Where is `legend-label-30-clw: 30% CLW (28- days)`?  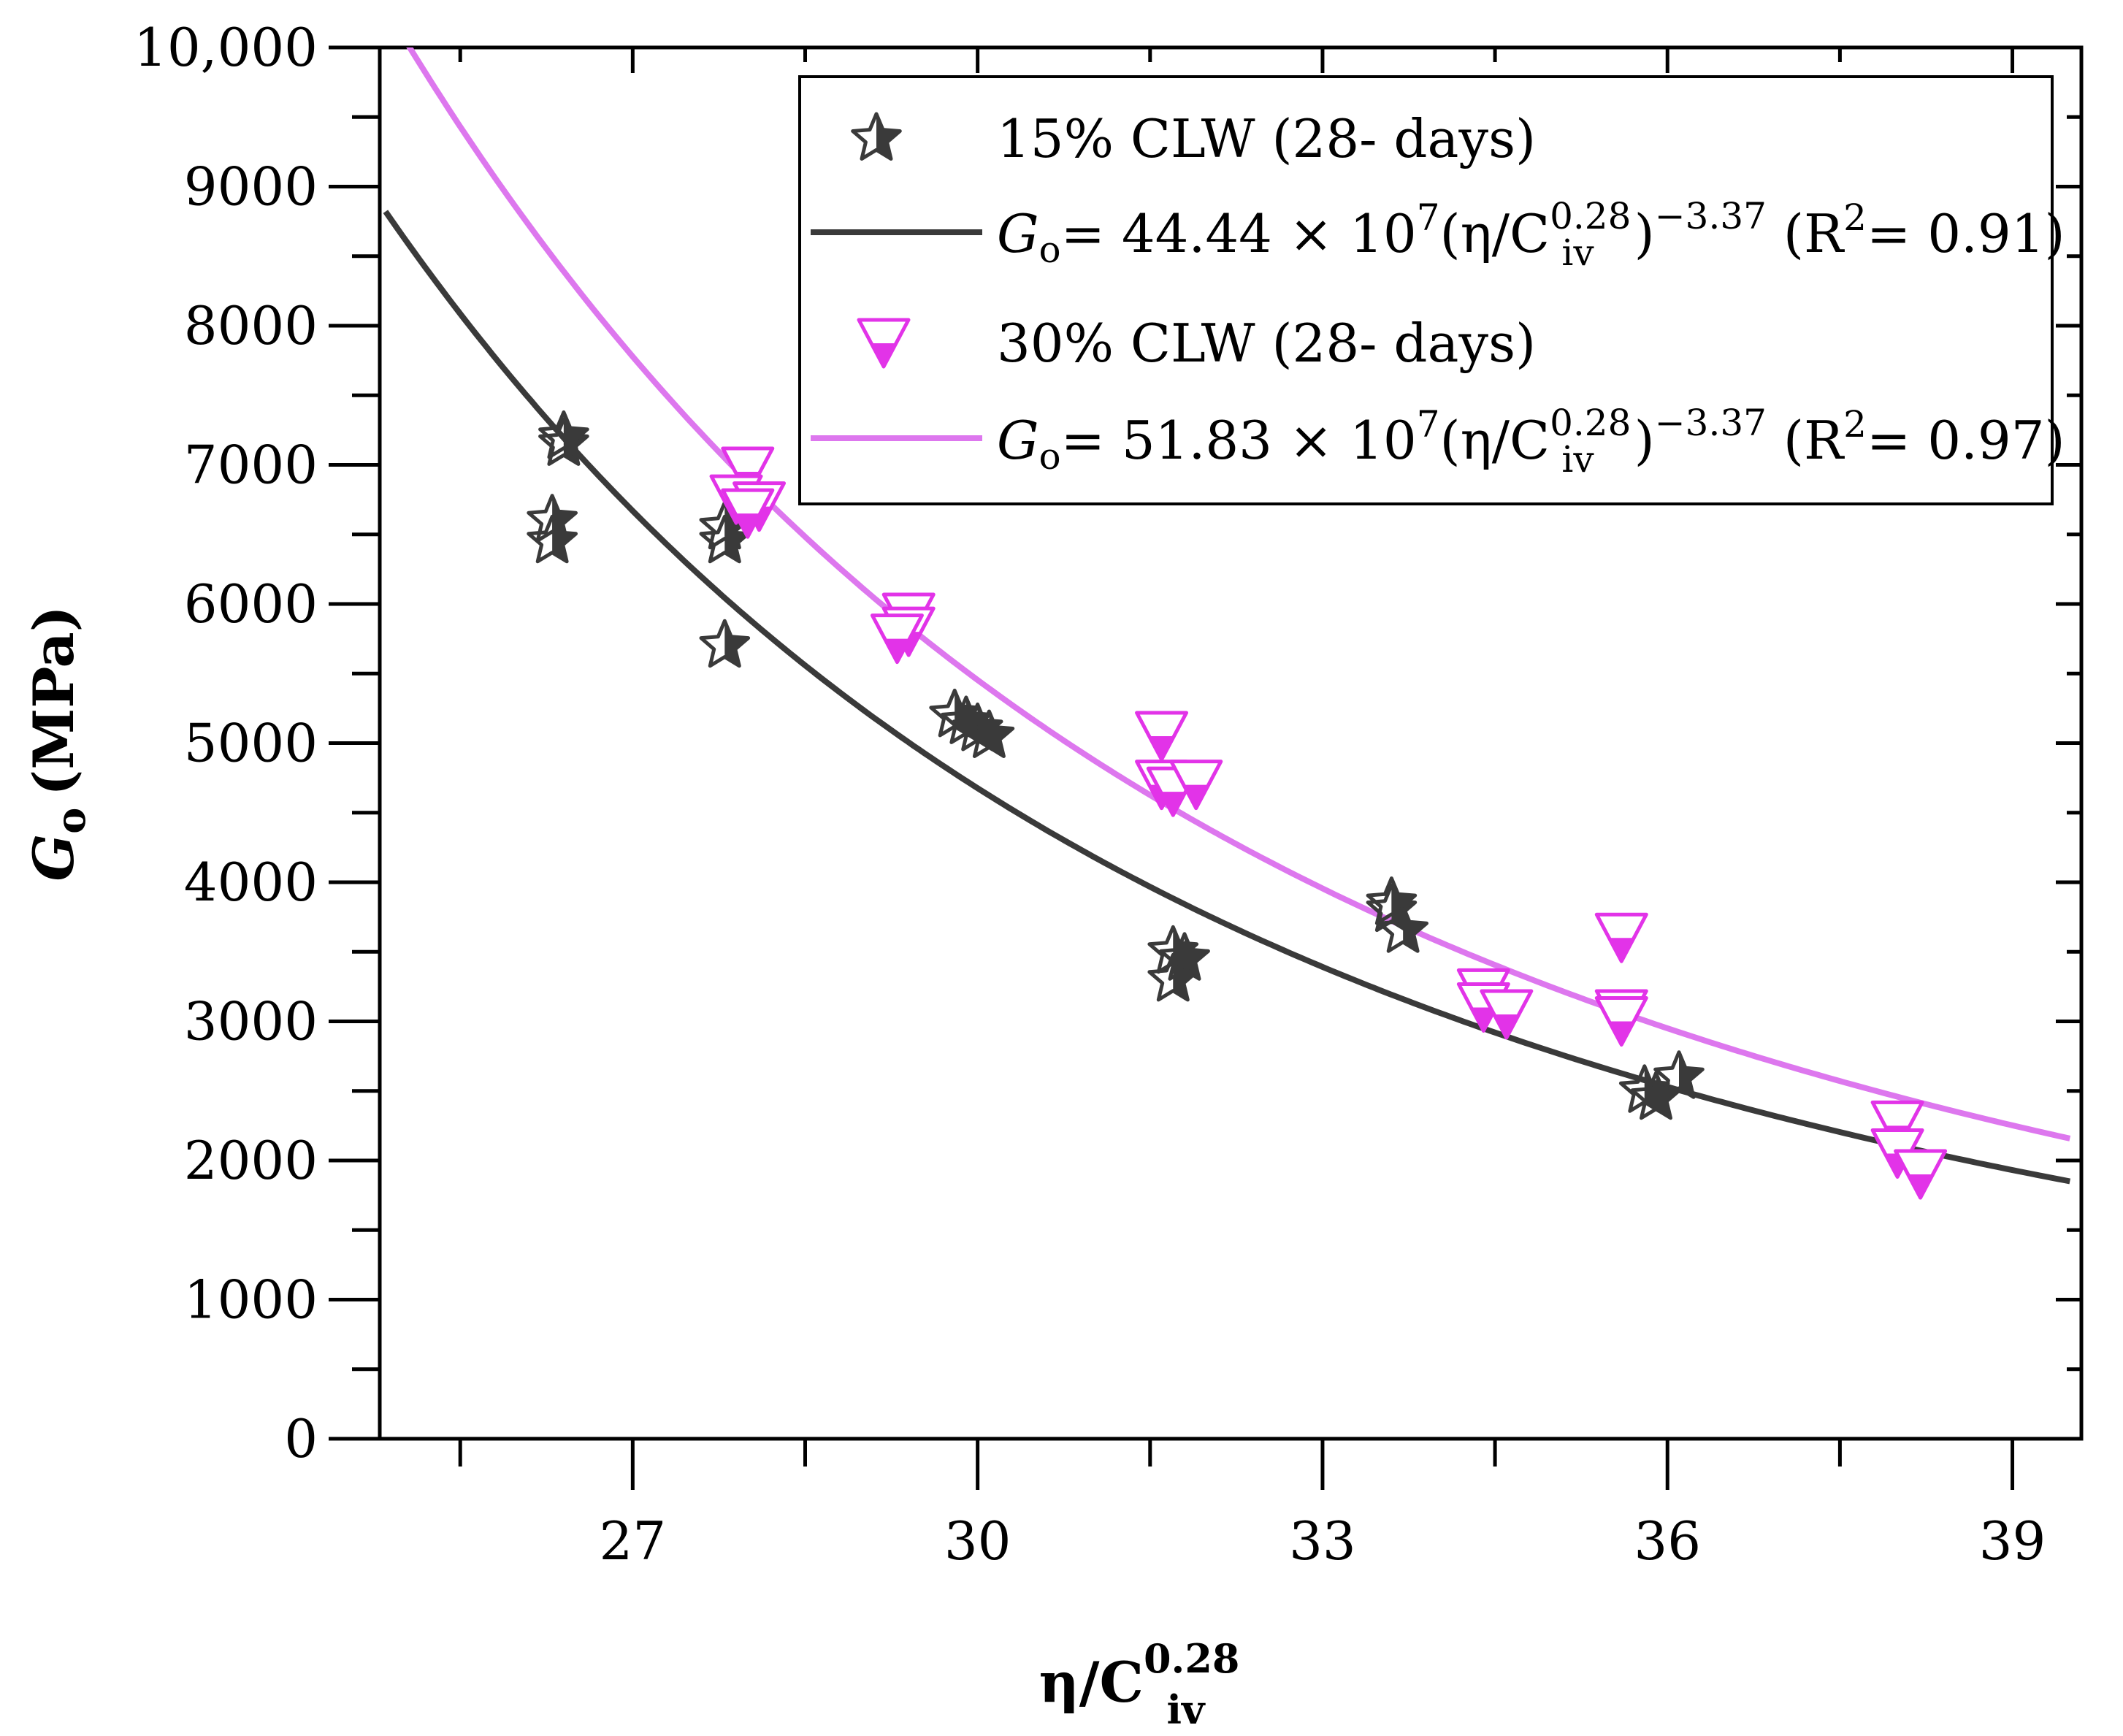
legend-label-30-clw: 30% CLW (28- days) is located at coordinates (1266, 343).